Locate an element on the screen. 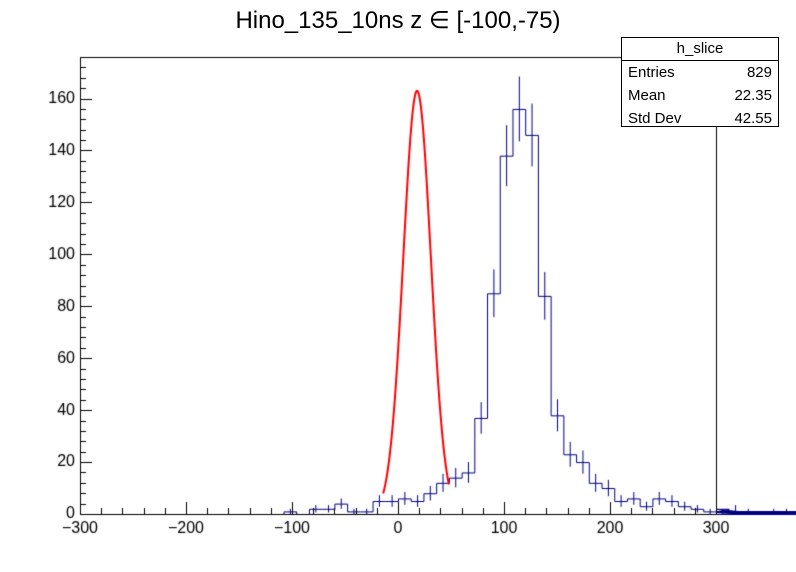 This screenshot has height=572, width=796. stats-mean-row: Mean 22.35 is located at coordinates (700, 95).